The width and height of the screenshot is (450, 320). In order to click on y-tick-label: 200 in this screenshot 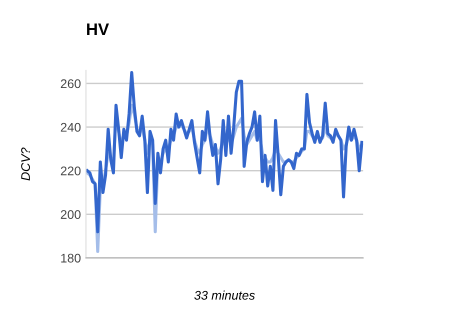, I will do `click(70, 214)`.